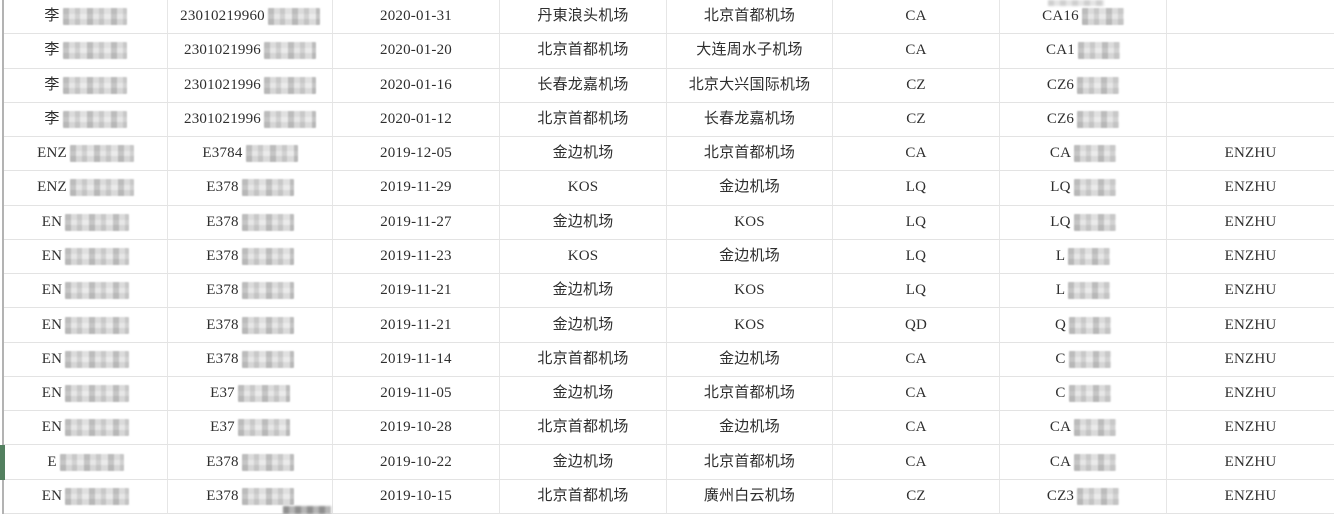  I want to click on cell-flight: CA1, so click(1083, 51).